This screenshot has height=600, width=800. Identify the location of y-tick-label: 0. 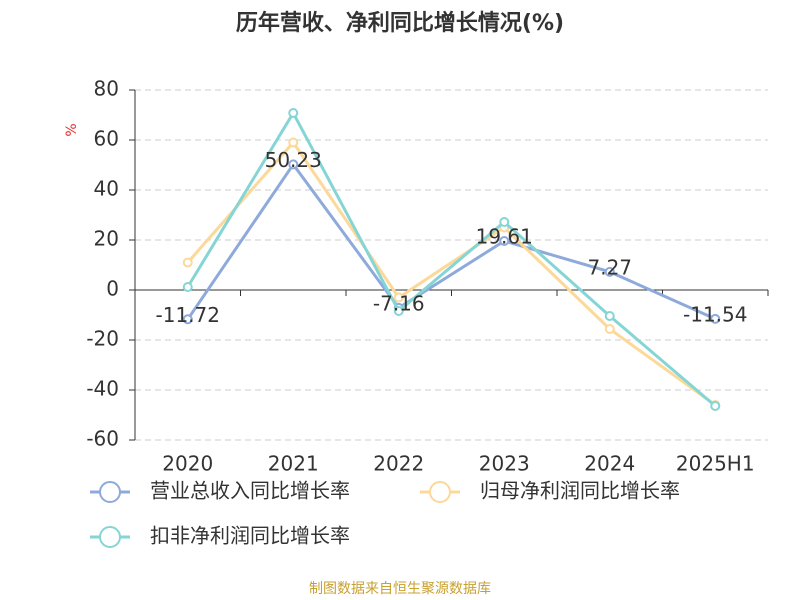
(112, 289).